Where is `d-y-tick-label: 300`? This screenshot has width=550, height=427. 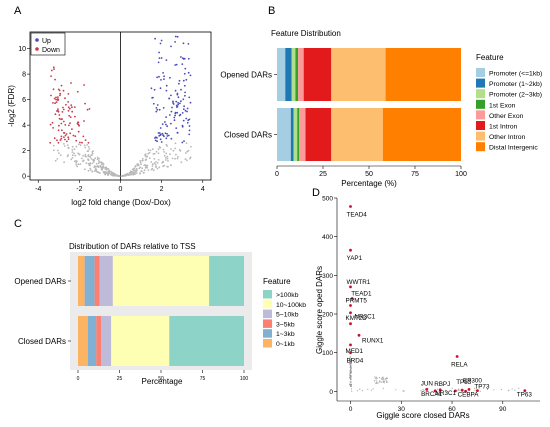 d-y-tick-label: 300 is located at coordinates (327, 276).